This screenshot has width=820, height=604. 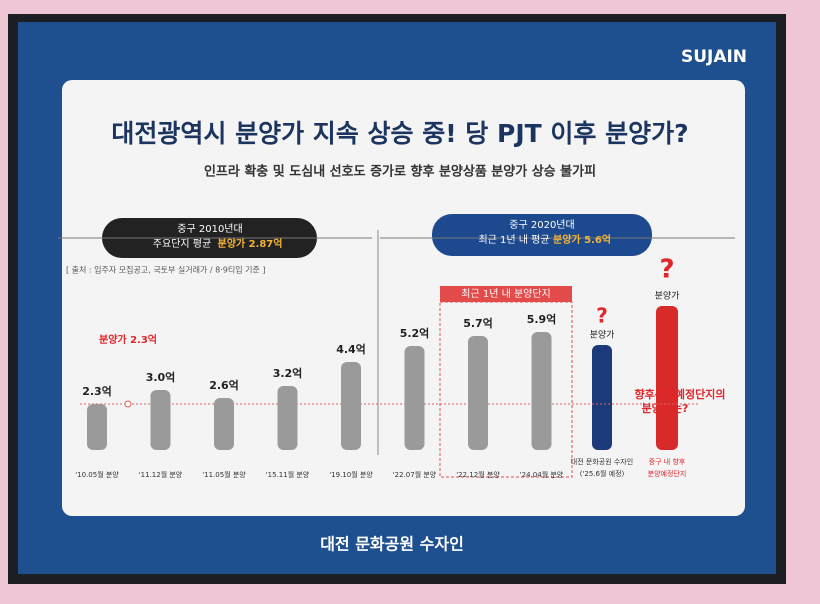 I want to click on value-label: 2.3억, so click(x=97, y=391).